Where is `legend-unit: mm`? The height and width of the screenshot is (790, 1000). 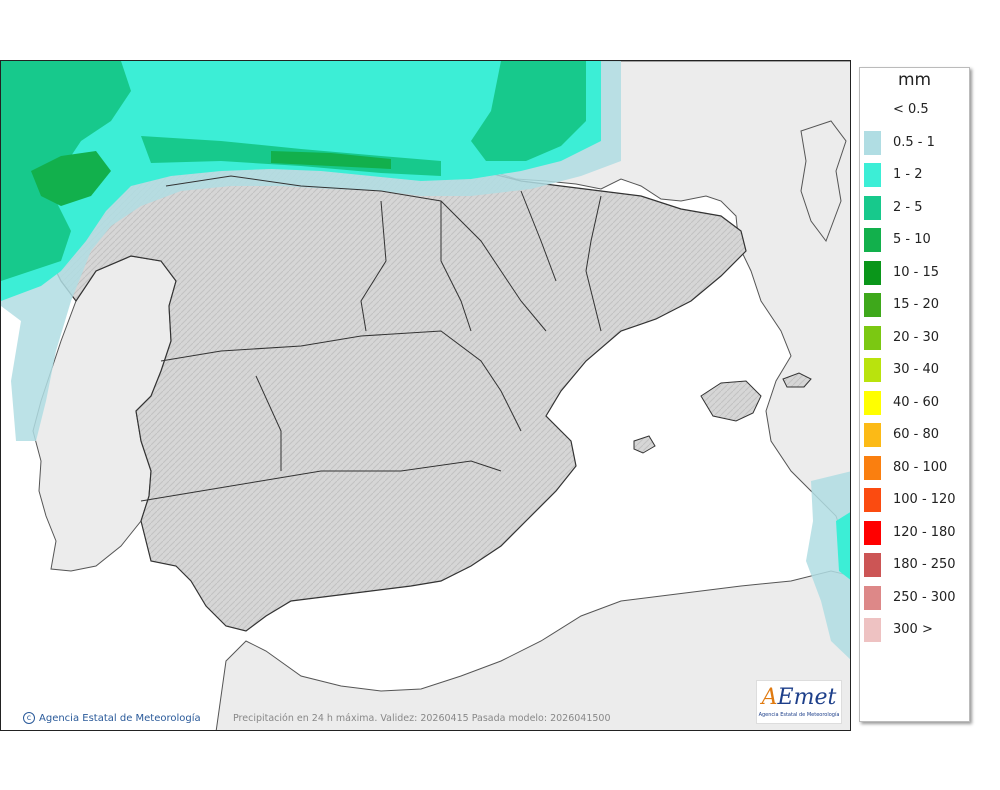 legend-unit: mm is located at coordinates (914, 80).